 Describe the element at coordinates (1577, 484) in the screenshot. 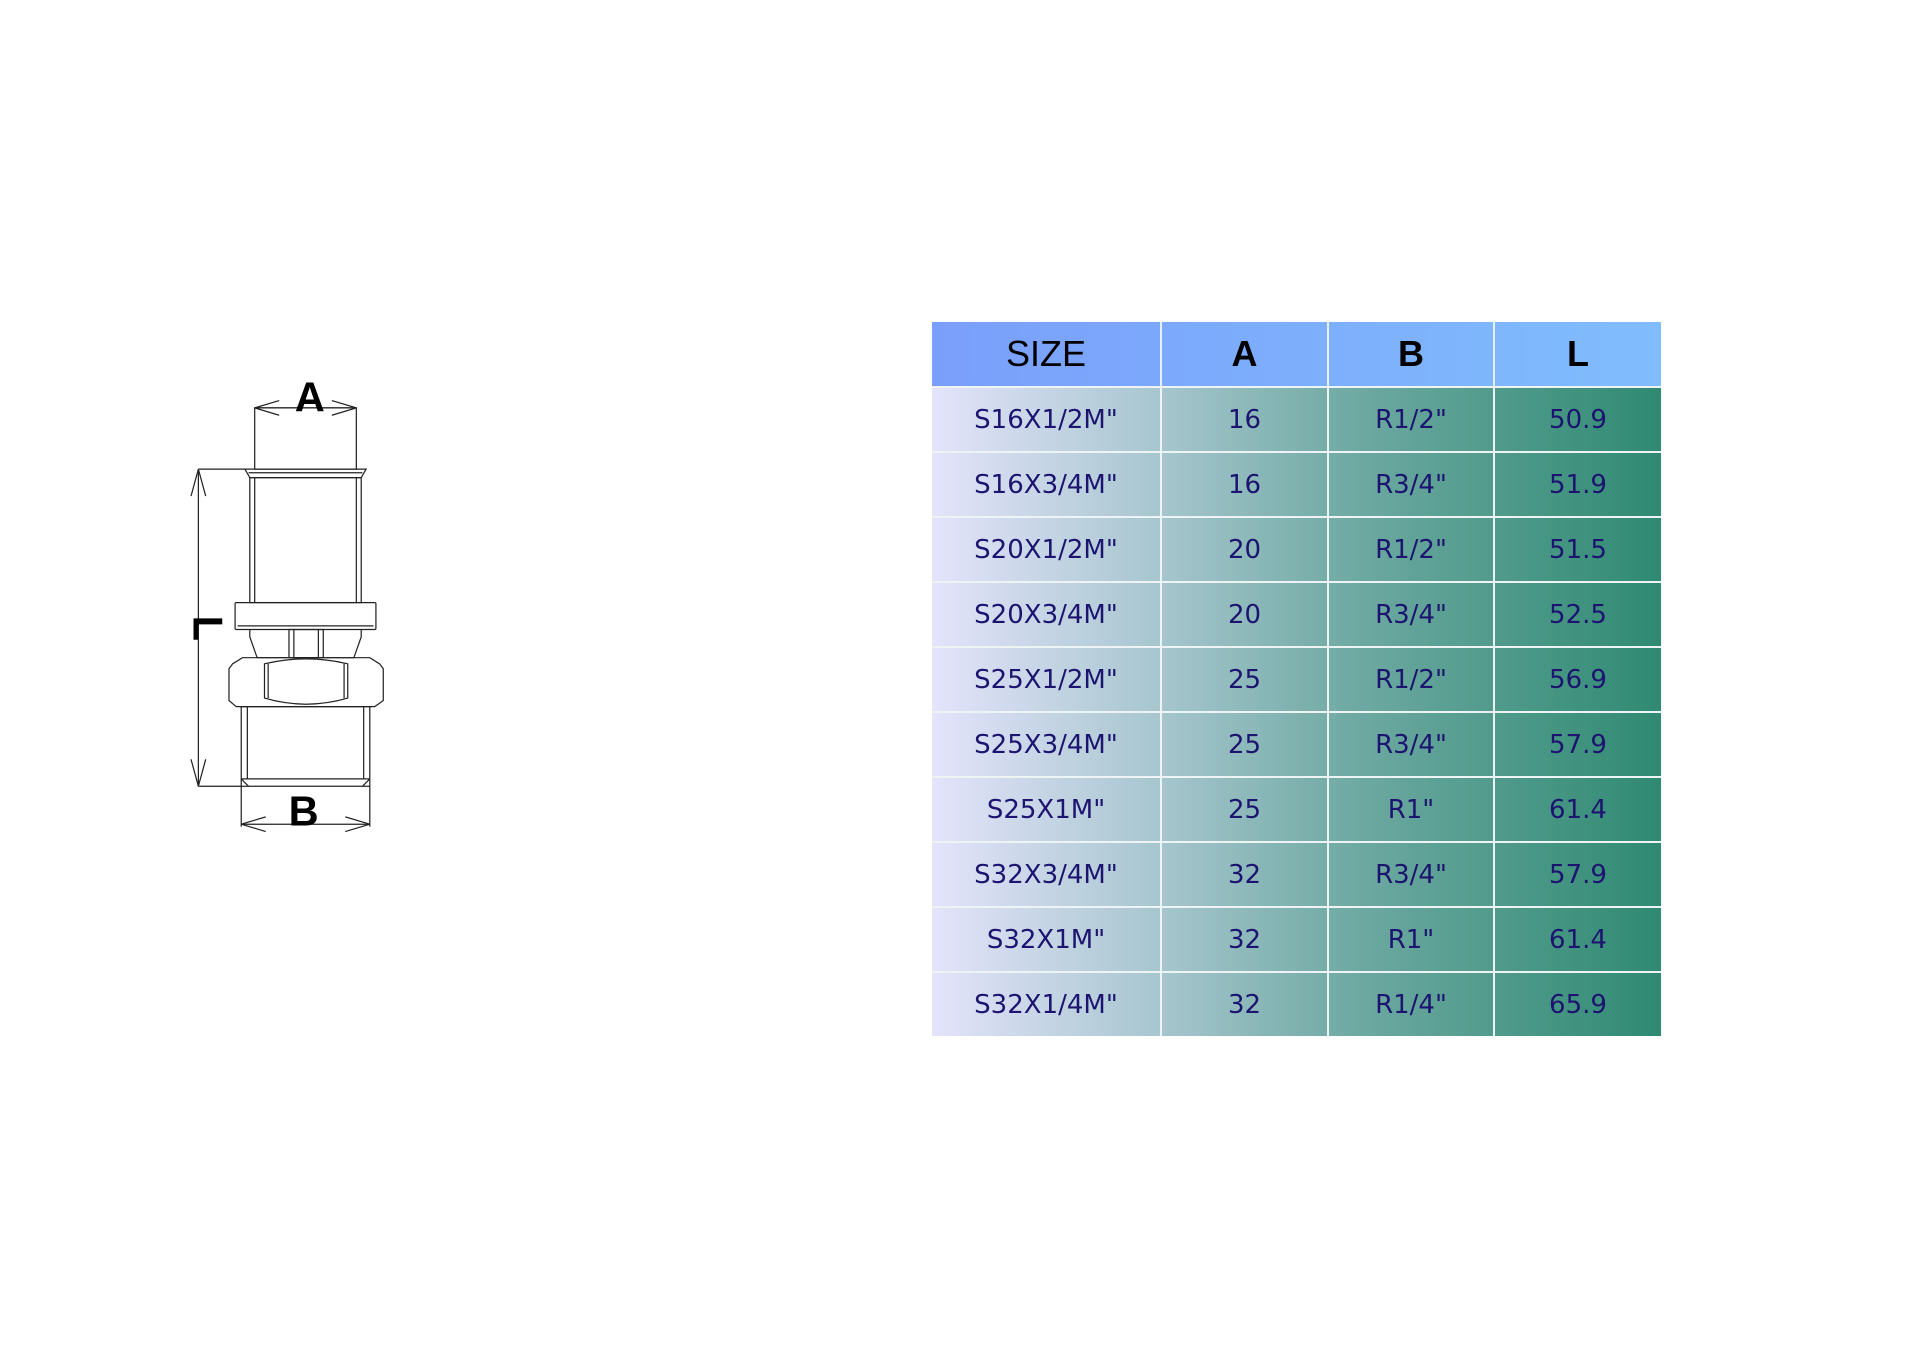

I see `cell-l: 51.9` at that location.